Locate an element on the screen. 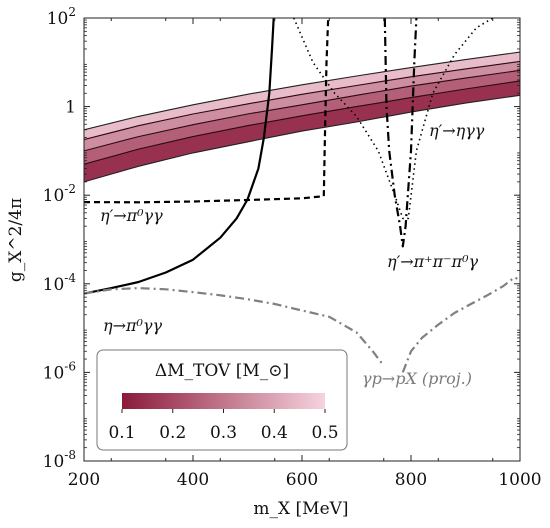 The height and width of the screenshot is (528, 550). y-tick-label: 10⁻⁶ is located at coordinates (59, 371).